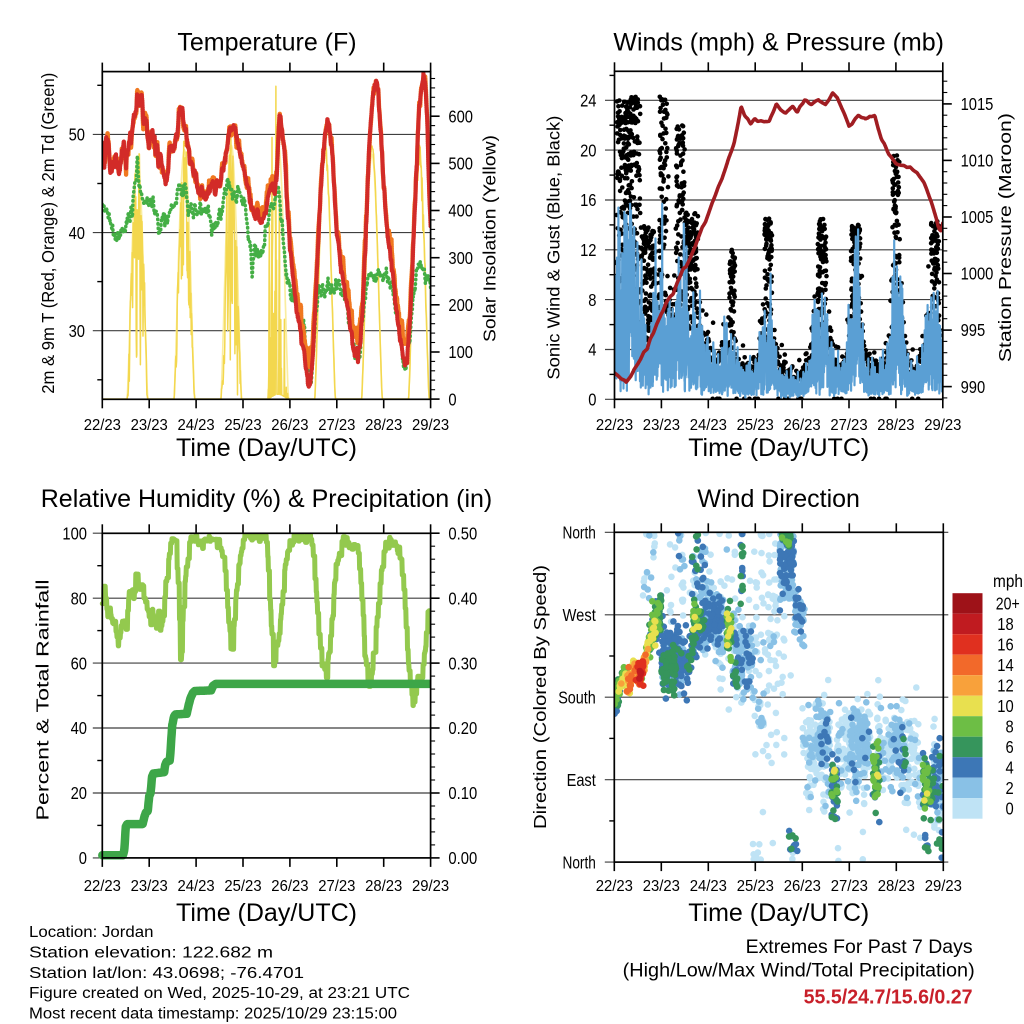 The image size is (1024, 1024). What do you see at coordinates (266, 42) in the screenshot?
I see `svg-text: Temperature (F)` at bounding box center [266, 42].